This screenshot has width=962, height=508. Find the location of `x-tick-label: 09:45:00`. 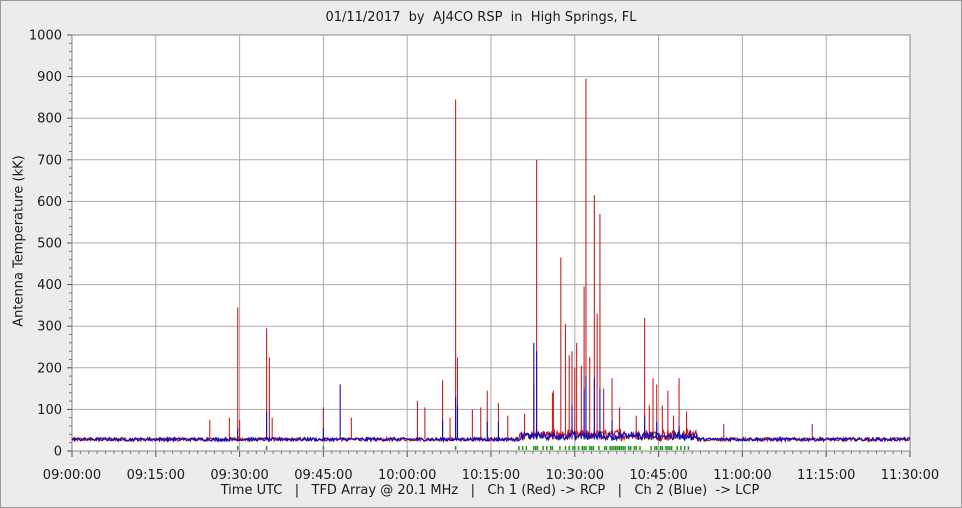

x-tick-label: 09:45:00 is located at coordinates (323, 475).